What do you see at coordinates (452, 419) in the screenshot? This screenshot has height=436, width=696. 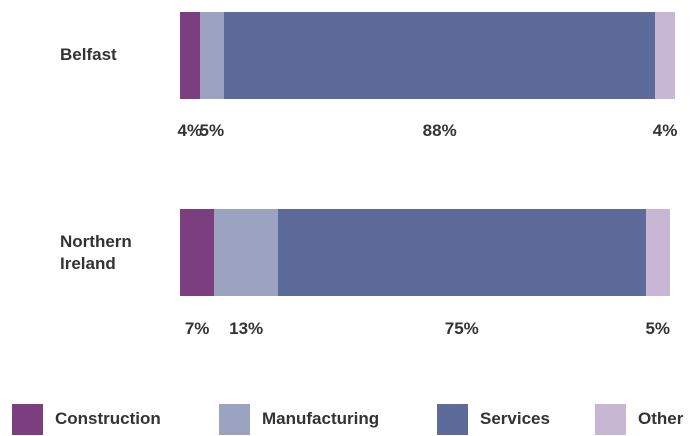 I see `legend-swatch-services` at bounding box center [452, 419].